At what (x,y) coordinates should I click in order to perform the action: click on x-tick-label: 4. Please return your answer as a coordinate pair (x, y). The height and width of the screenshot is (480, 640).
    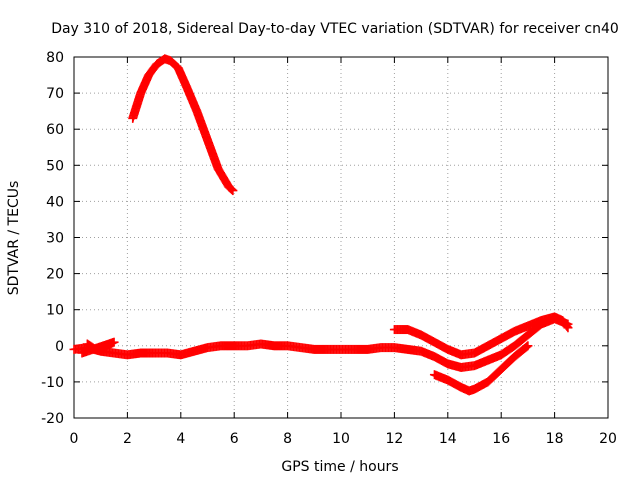
    Looking at the image, I should click on (180, 439).